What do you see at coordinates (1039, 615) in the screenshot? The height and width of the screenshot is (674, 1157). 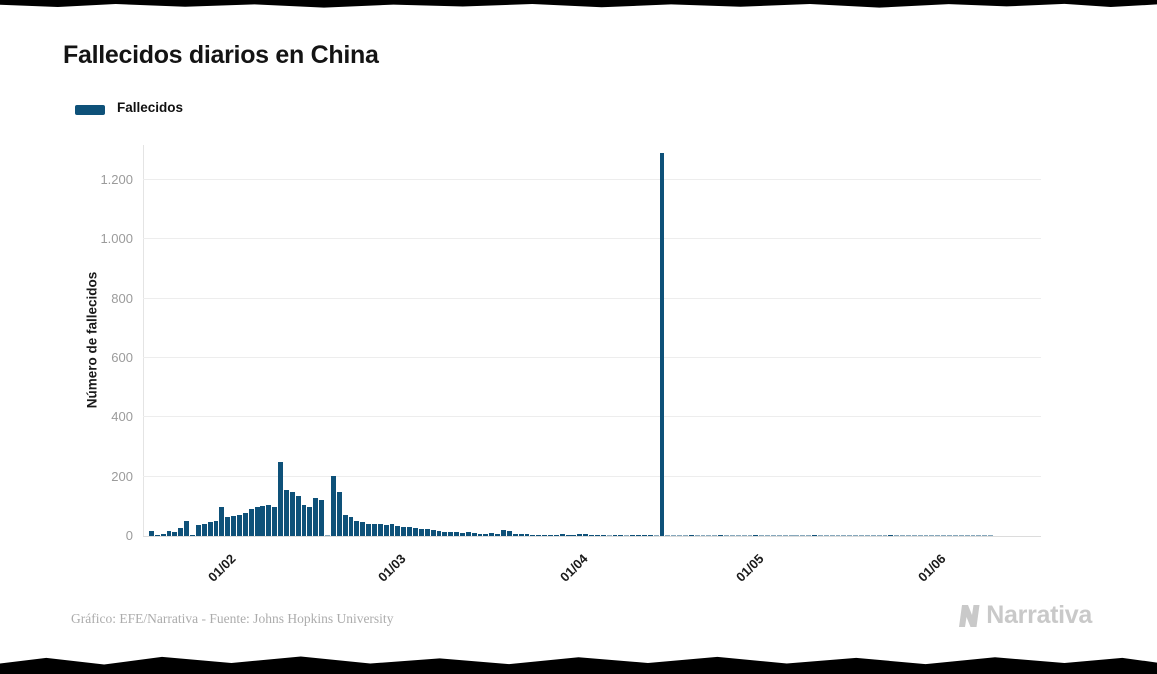 I see `brand-name: Narrativa` at bounding box center [1039, 615].